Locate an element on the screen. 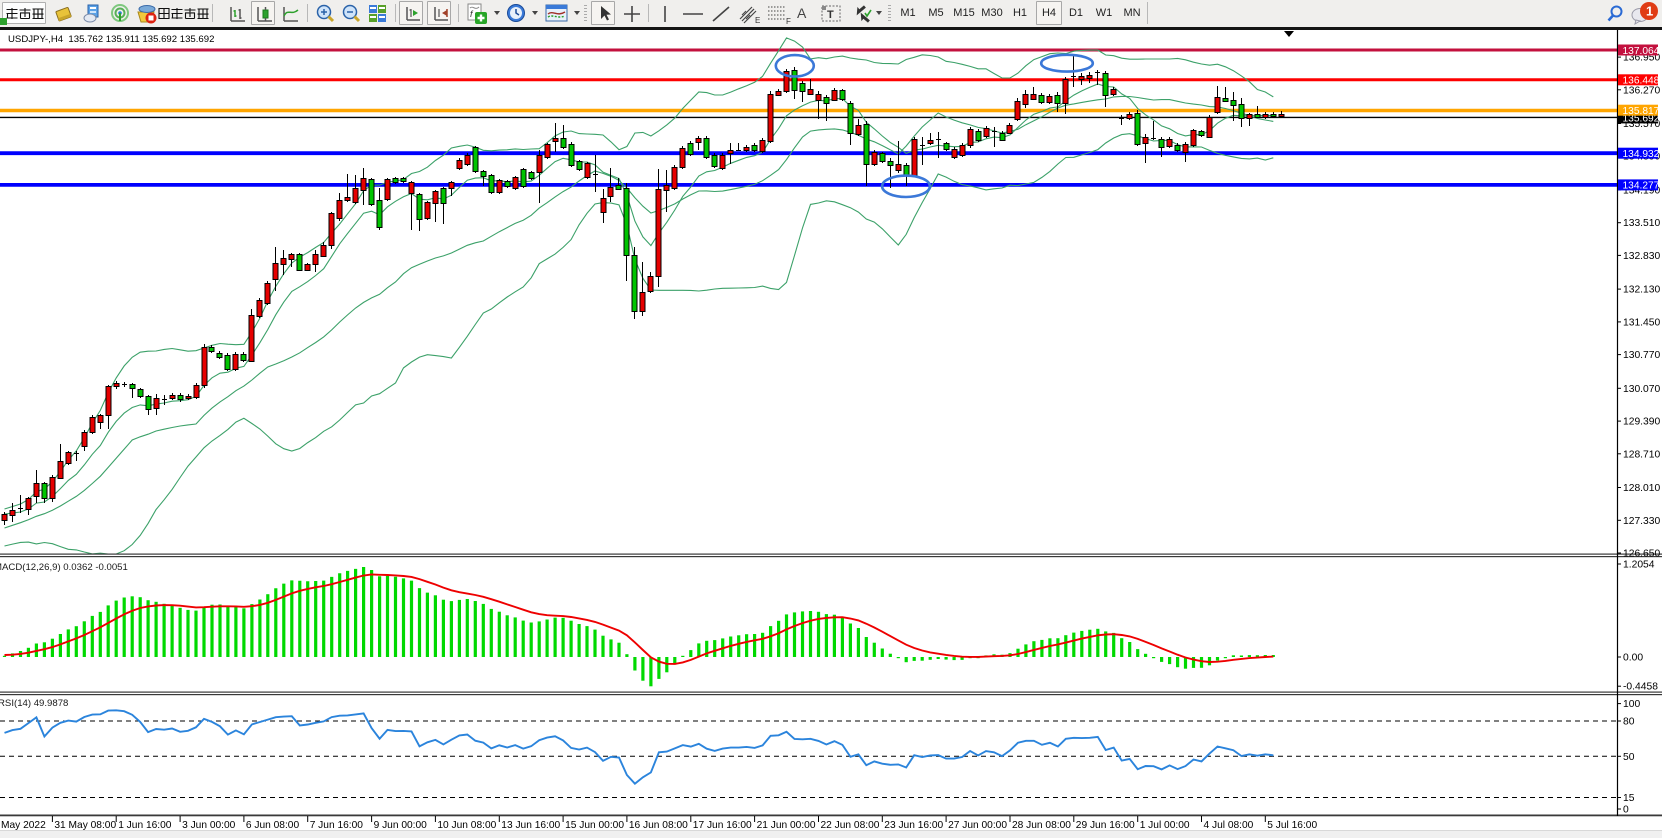 Image resolution: width=1662 pixels, height=838 pixels. svg-text: 130.770 is located at coordinates (1641, 355).